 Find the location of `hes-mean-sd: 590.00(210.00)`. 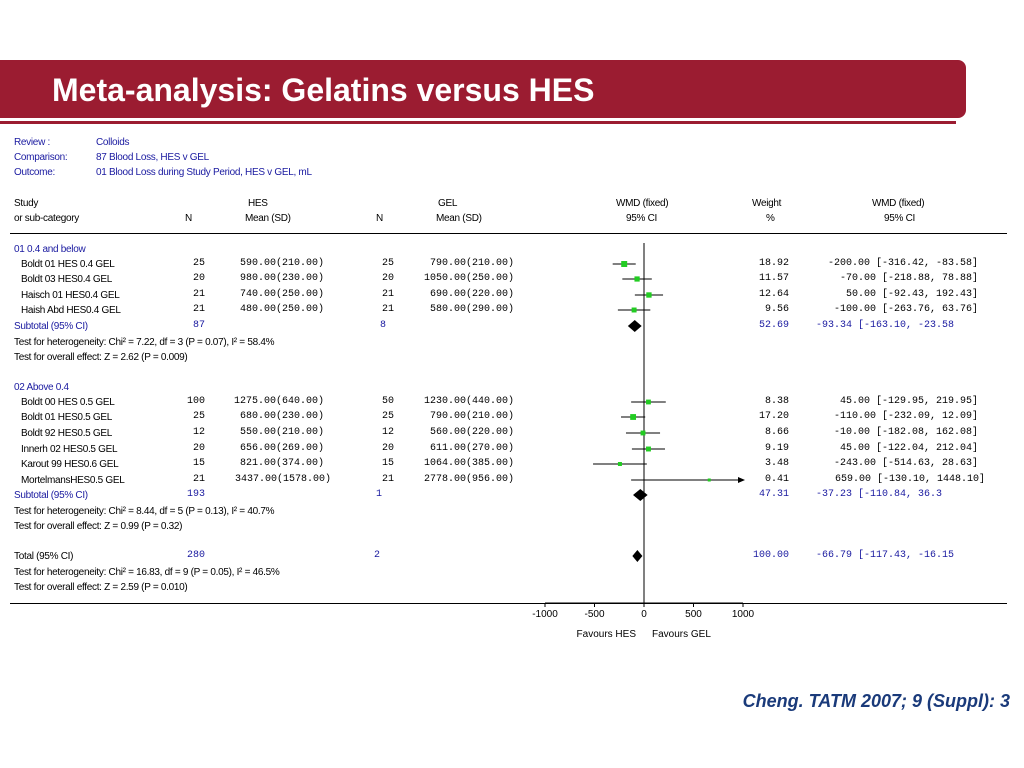

hes-mean-sd: 590.00(210.00) is located at coordinates (281, 263).